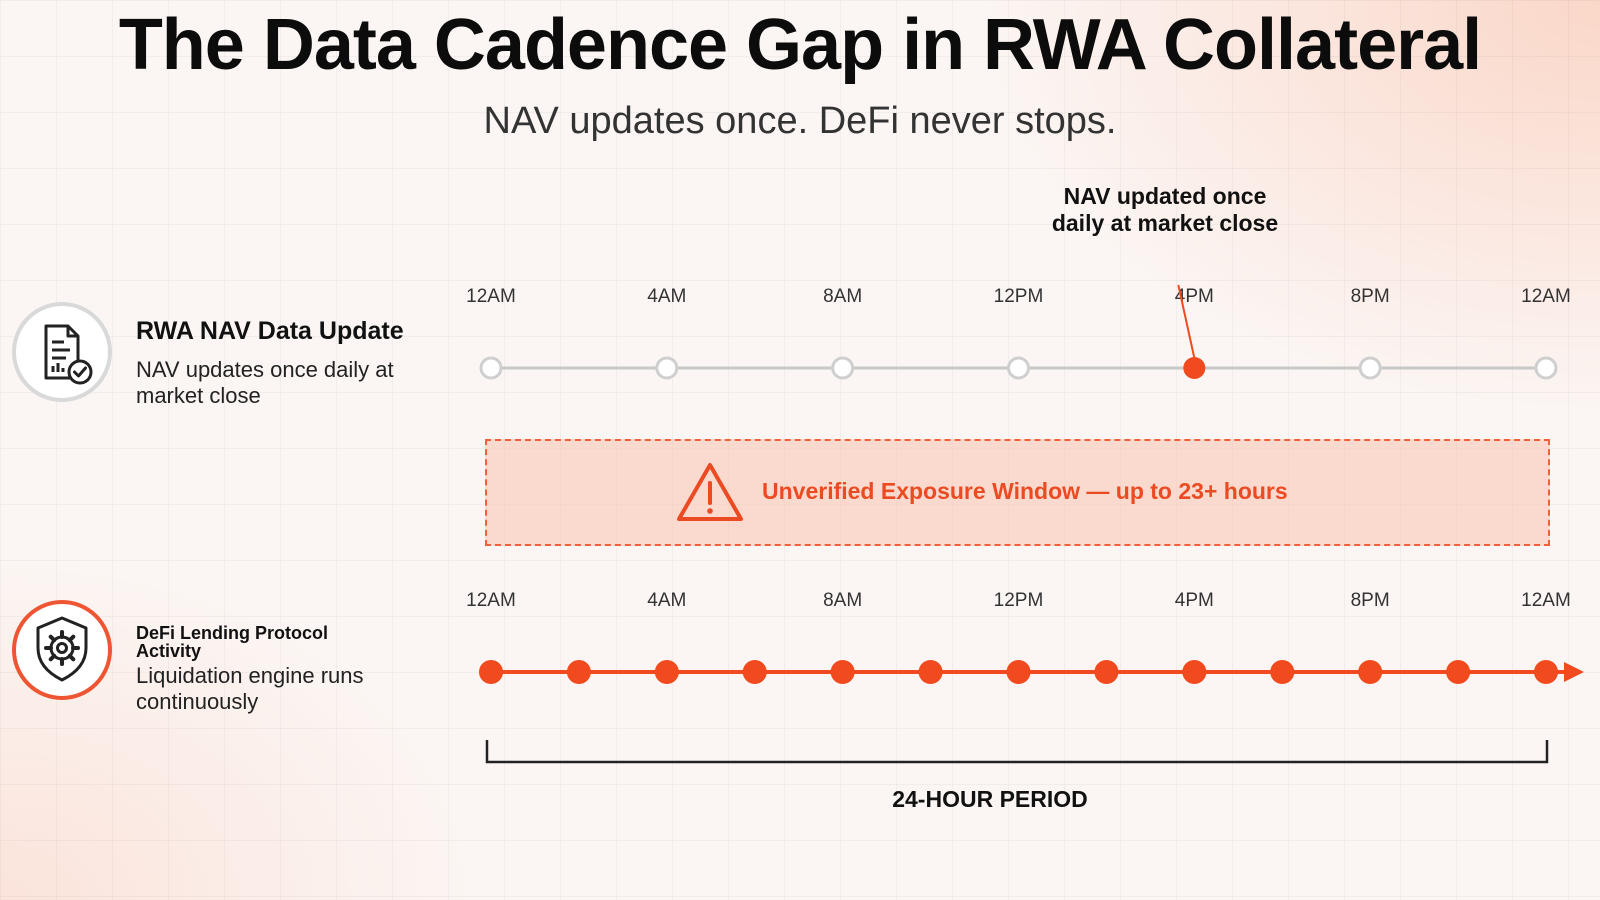 This screenshot has height=900, width=1600. Describe the element at coordinates (1018, 600) in the screenshot. I see `defi-time-label: 12PM` at that location.